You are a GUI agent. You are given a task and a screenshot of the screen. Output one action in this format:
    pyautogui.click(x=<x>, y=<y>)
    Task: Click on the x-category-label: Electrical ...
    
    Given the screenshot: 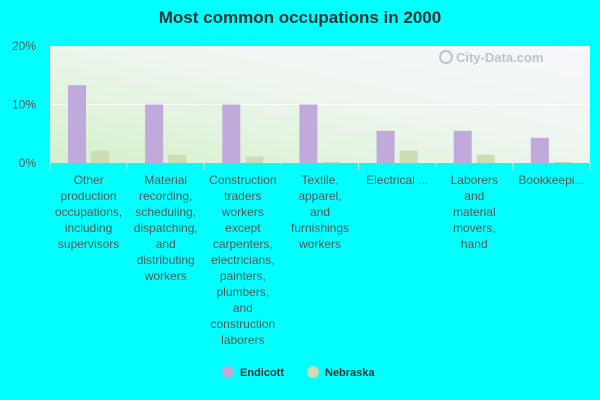 What is the action you would take?
    pyautogui.click(x=397, y=180)
    